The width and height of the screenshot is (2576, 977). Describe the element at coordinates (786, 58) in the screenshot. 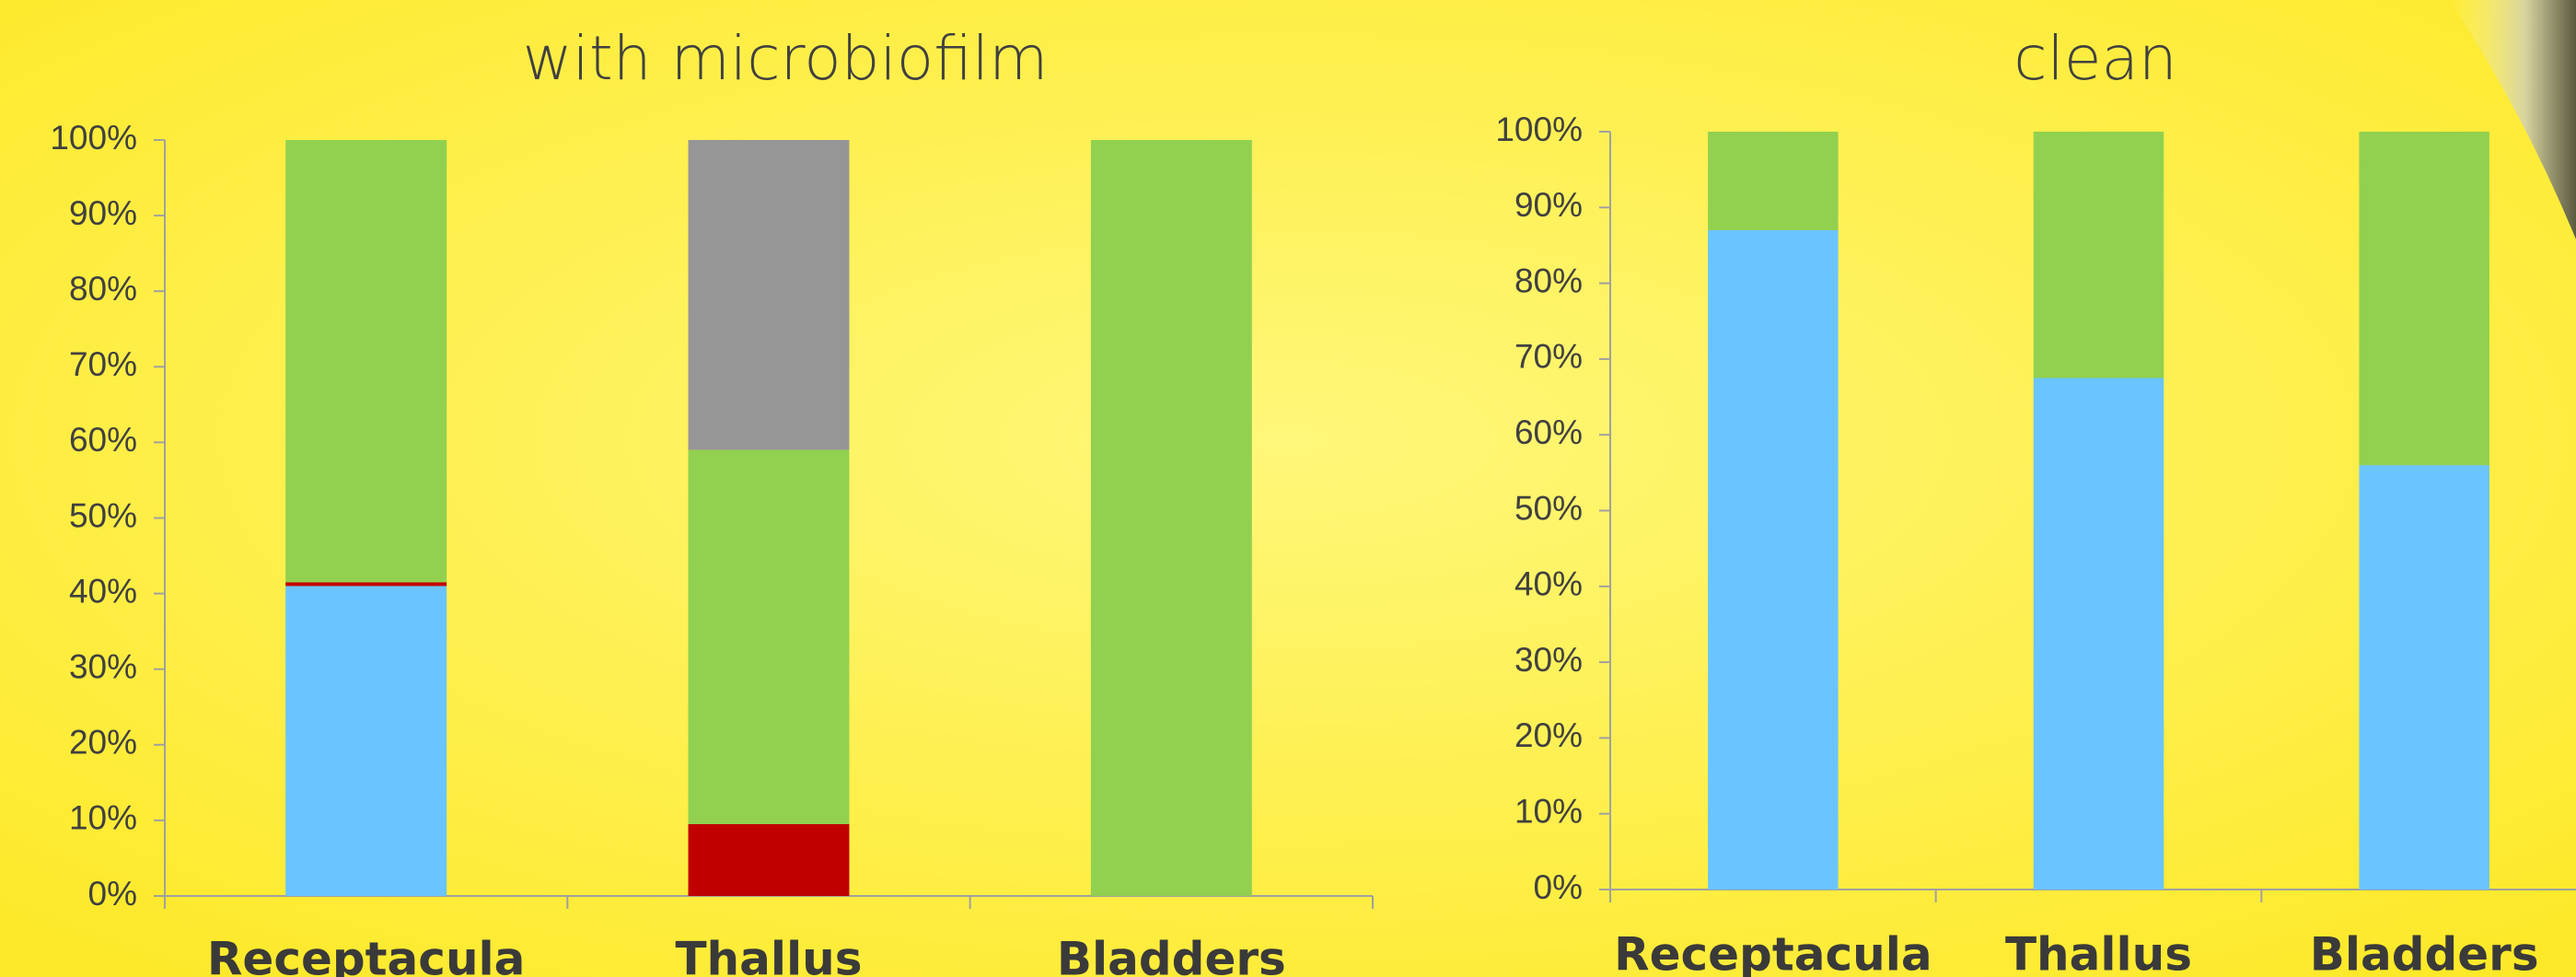

I see `chart-title: with microbiofilm` at that location.